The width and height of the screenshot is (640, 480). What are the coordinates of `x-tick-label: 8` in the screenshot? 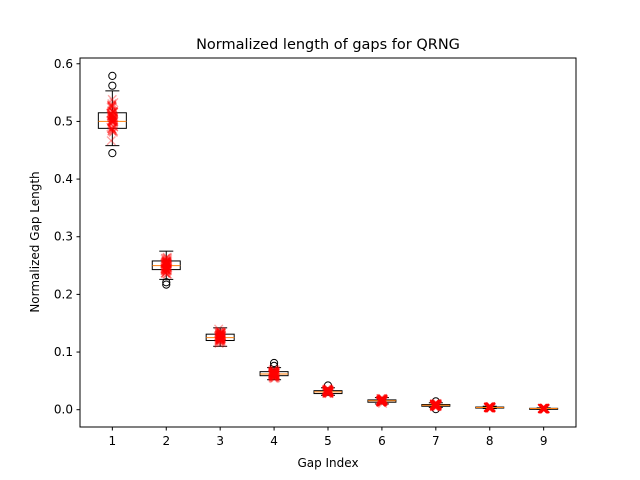 It's located at (490, 441).